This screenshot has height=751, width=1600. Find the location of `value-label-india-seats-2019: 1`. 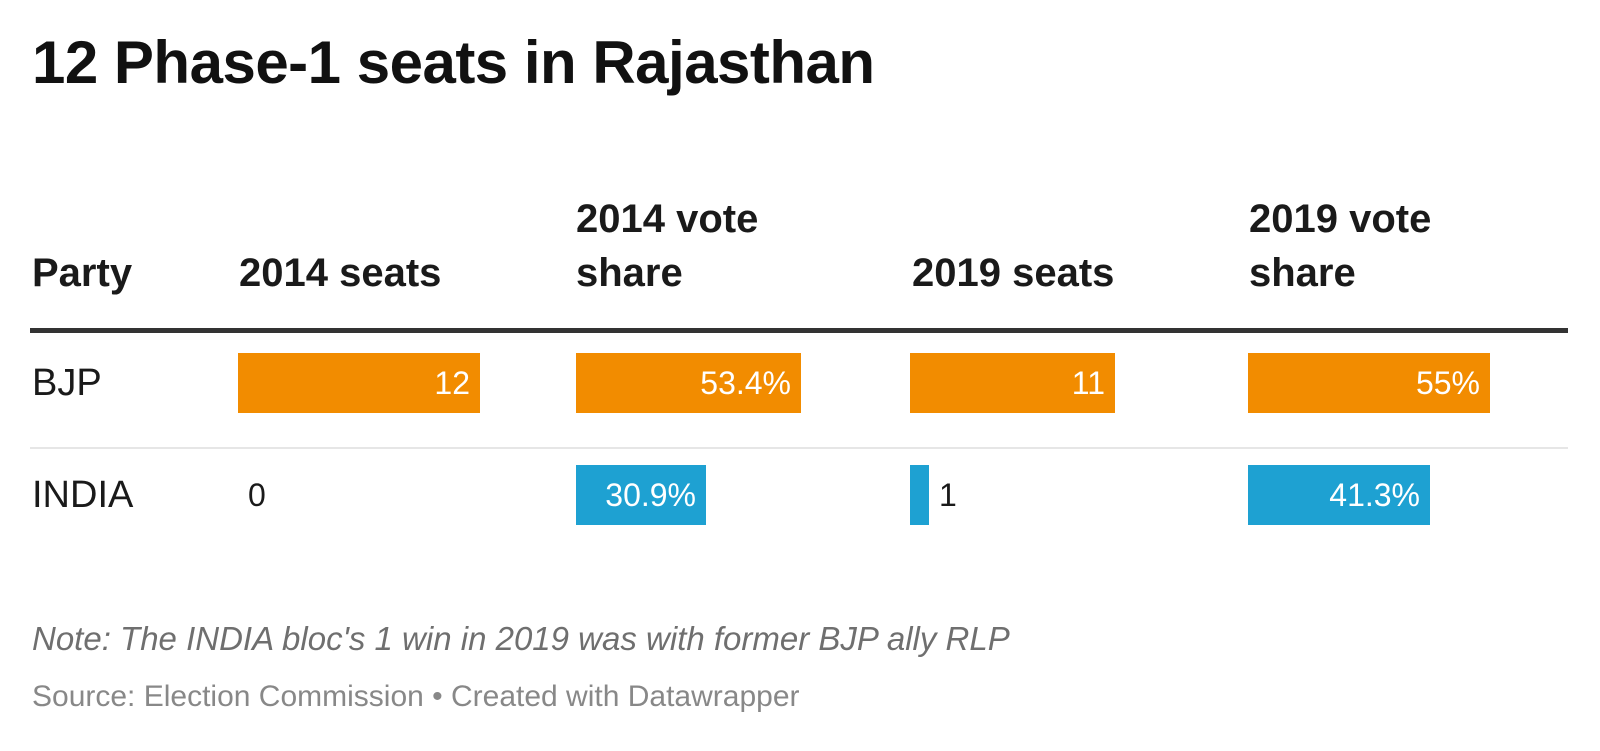

value-label-india-seats-2019: 1 is located at coordinates (948, 495).